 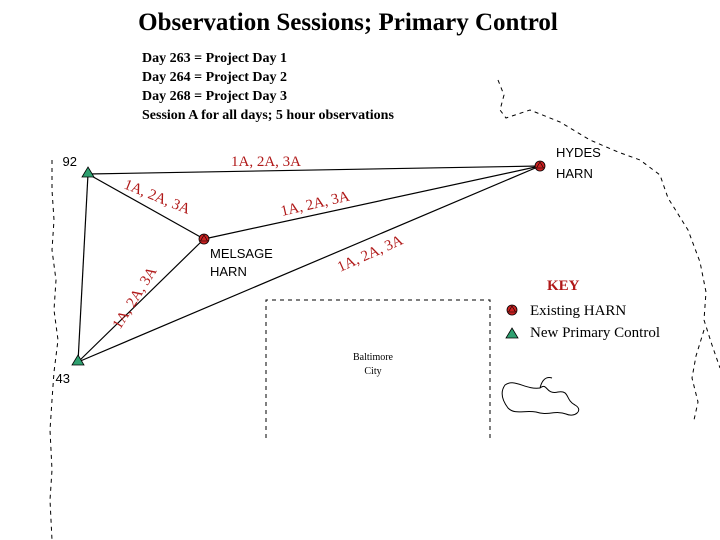 What do you see at coordinates (54, 350) in the screenshot?
I see `county-boundary-west` at bounding box center [54, 350].